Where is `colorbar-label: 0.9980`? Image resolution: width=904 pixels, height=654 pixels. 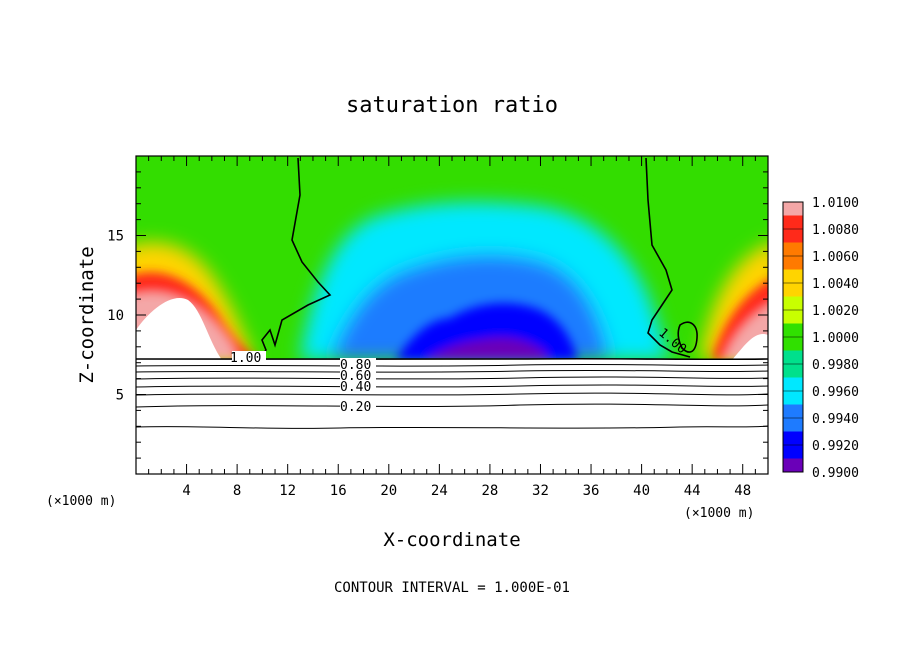 colorbar-label: 0.9980 is located at coordinates (835, 365).